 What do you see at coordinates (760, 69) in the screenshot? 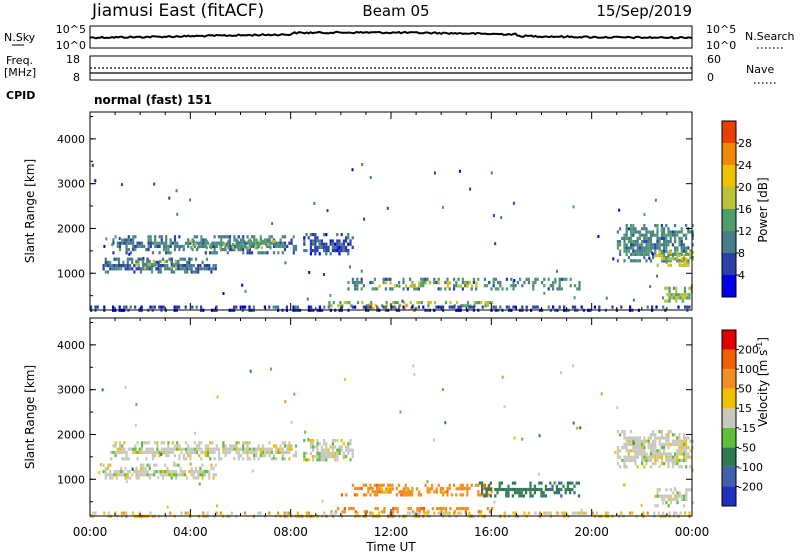
I see `nave-label: Nave` at bounding box center [760, 69].